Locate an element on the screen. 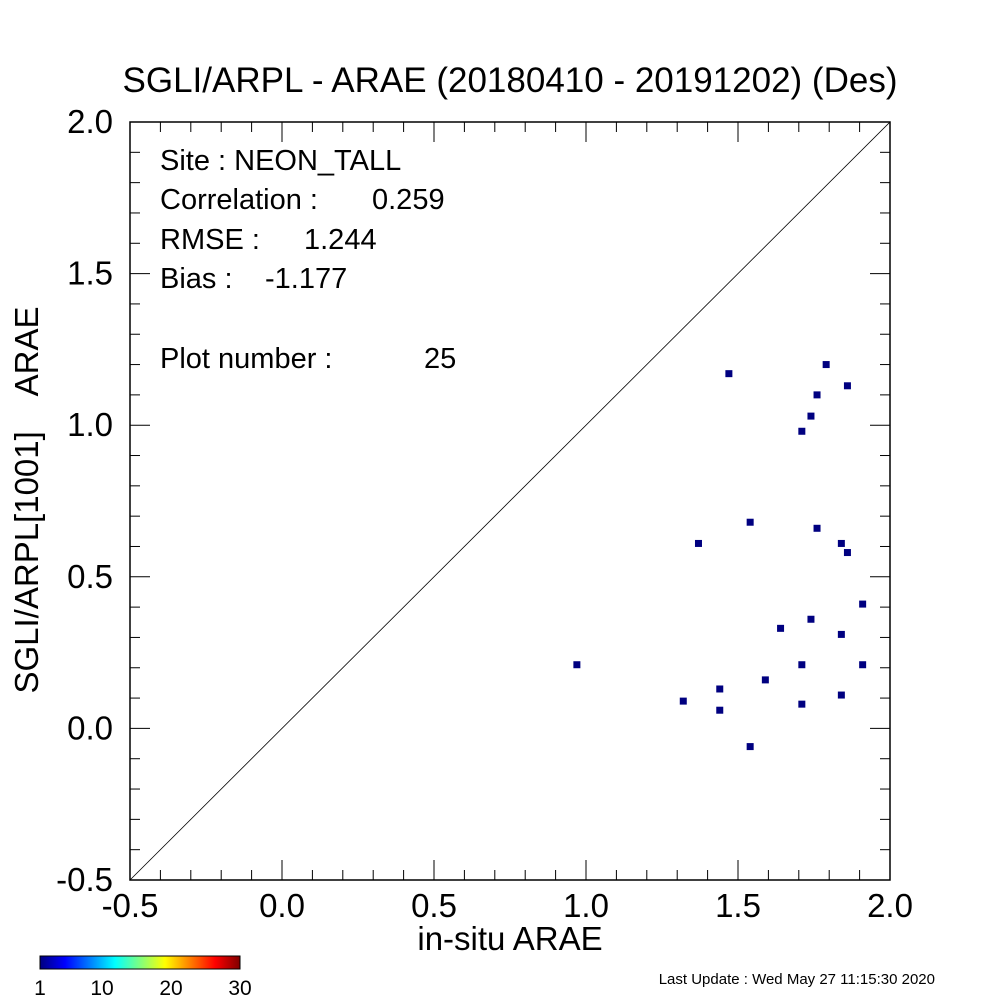 This screenshot has width=1000, height=1000. colorbar-tick-label: 20 is located at coordinates (170, 988).